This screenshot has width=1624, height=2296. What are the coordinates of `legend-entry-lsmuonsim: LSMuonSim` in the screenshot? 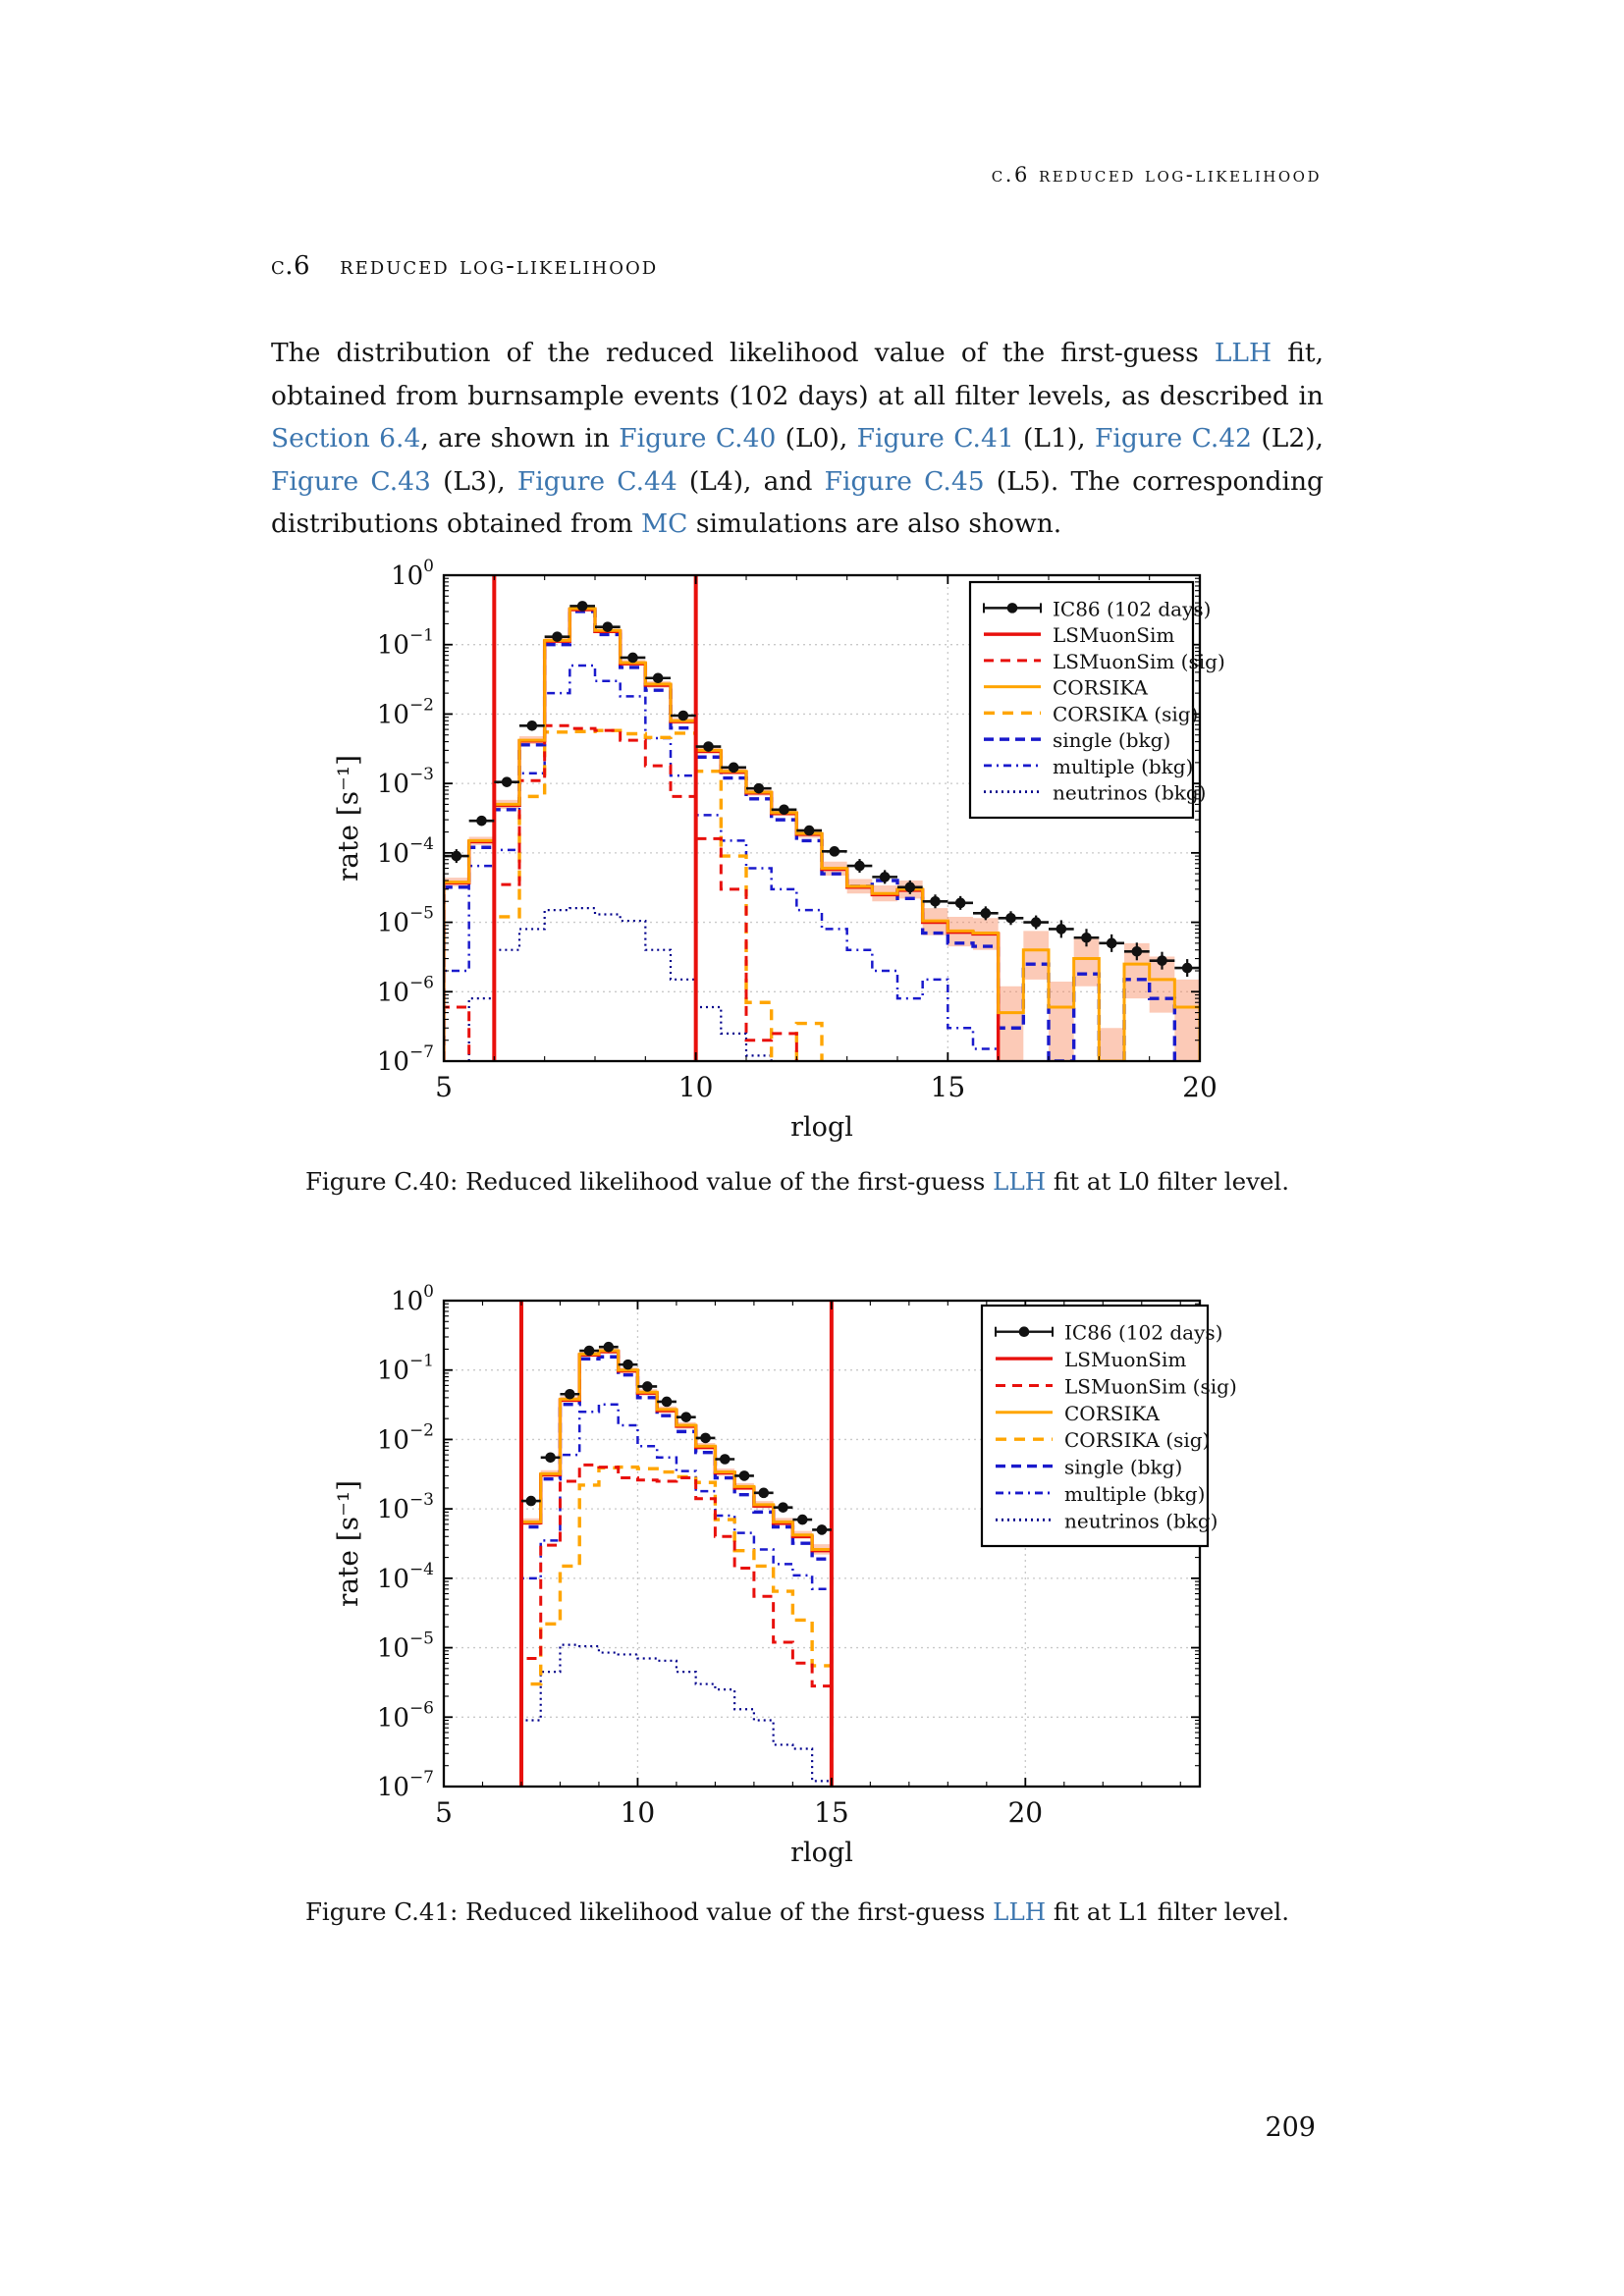 It's located at (1079, 635).